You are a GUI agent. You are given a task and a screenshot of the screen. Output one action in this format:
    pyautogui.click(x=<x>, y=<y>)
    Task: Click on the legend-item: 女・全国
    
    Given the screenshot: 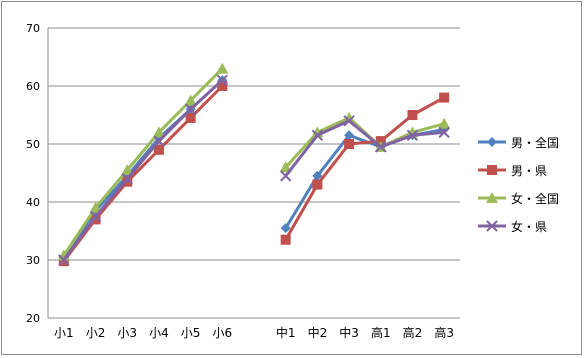 What is the action you would take?
    pyautogui.click(x=518, y=198)
    